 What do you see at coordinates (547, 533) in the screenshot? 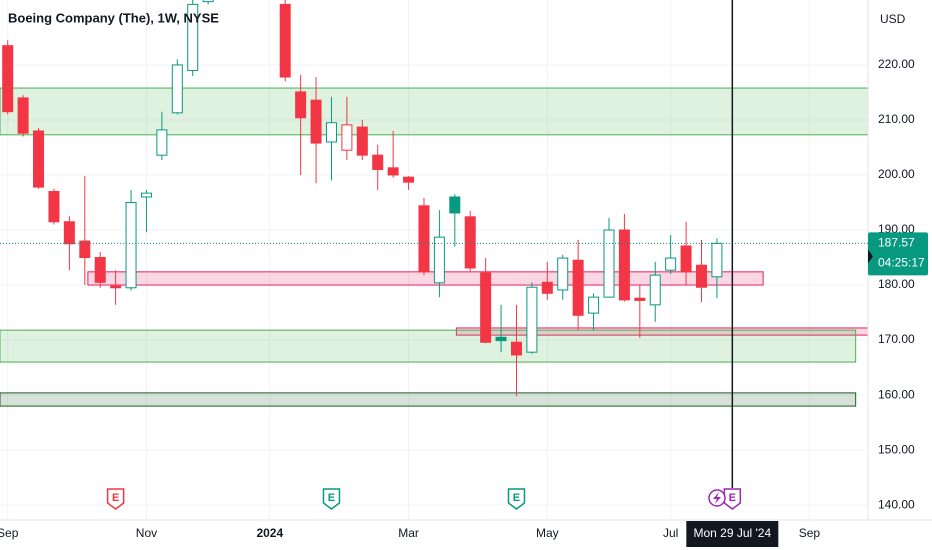
I see `x-tick-label: May` at bounding box center [547, 533].